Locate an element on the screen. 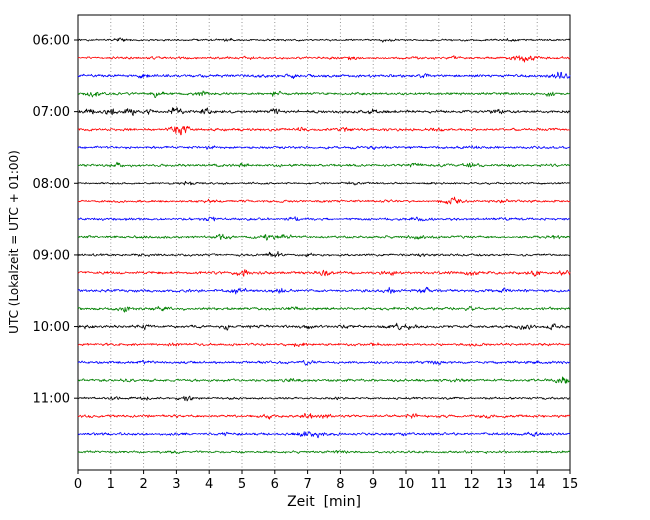  trace-07:15 is located at coordinates (324, 130).